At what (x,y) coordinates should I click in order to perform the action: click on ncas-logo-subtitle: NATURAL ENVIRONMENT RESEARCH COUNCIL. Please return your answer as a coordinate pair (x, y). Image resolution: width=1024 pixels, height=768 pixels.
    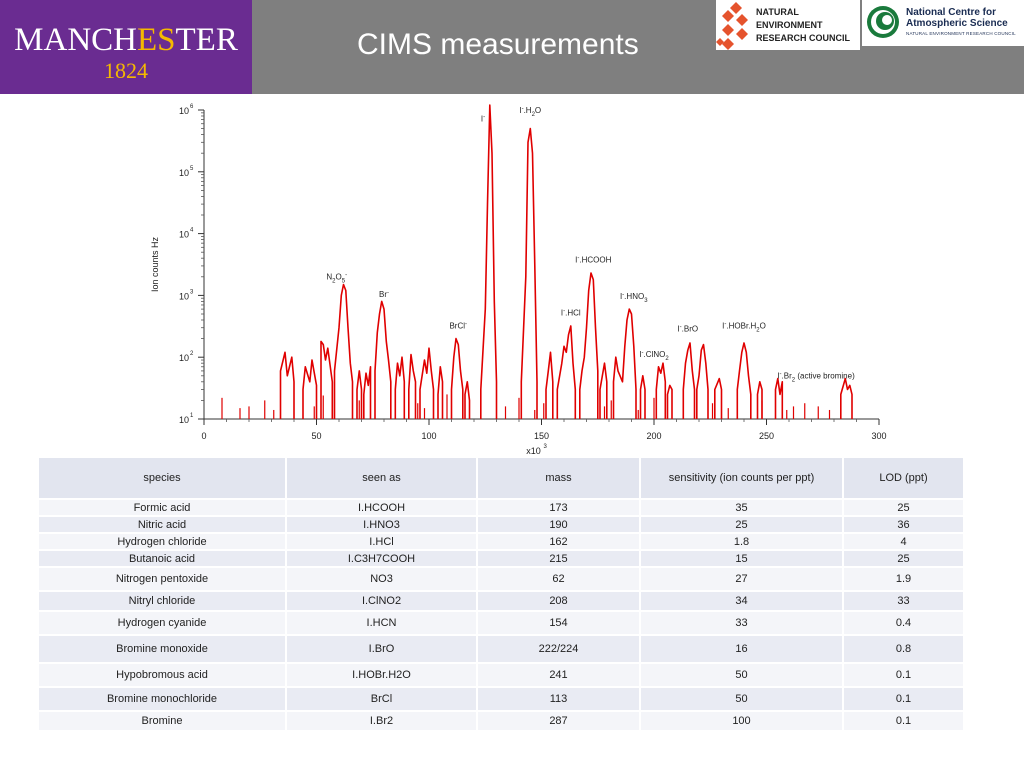
    Looking at the image, I should click on (961, 33).